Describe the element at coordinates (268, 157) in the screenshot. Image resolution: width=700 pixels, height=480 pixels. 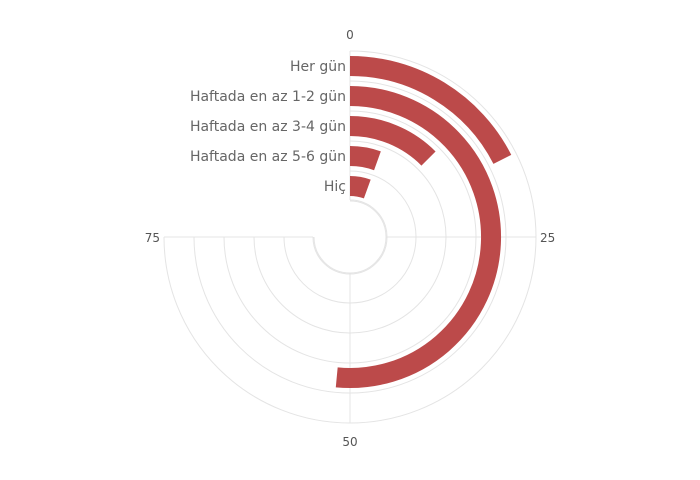
I see `category-label-3: Haftada en az 5-6 gün` at that location.